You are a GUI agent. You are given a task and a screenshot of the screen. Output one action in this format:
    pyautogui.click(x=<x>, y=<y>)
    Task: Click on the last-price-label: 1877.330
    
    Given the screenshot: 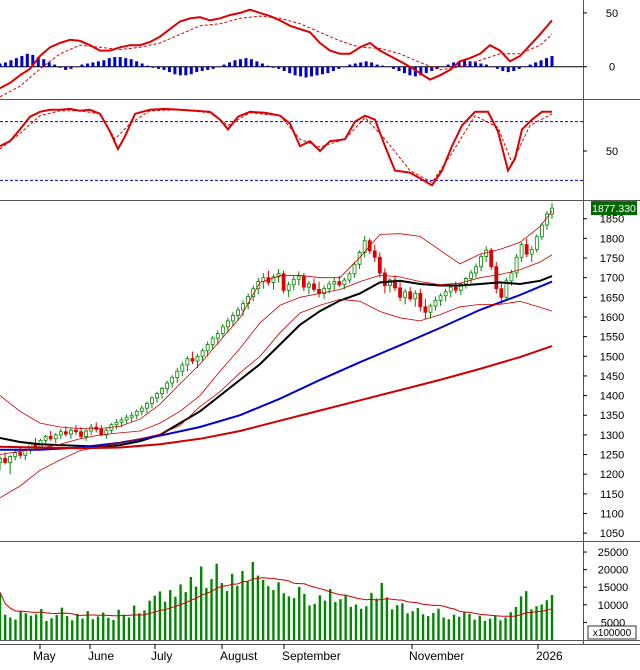 What is the action you would take?
    pyautogui.click(x=614, y=209)
    